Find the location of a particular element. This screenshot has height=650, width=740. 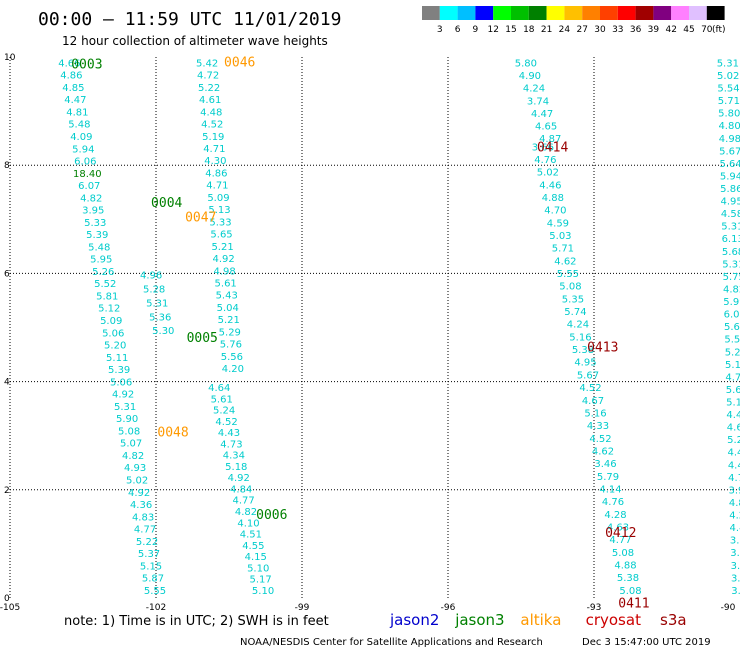

swh-value-label: 6.04 is located at coordinates (732, 315).